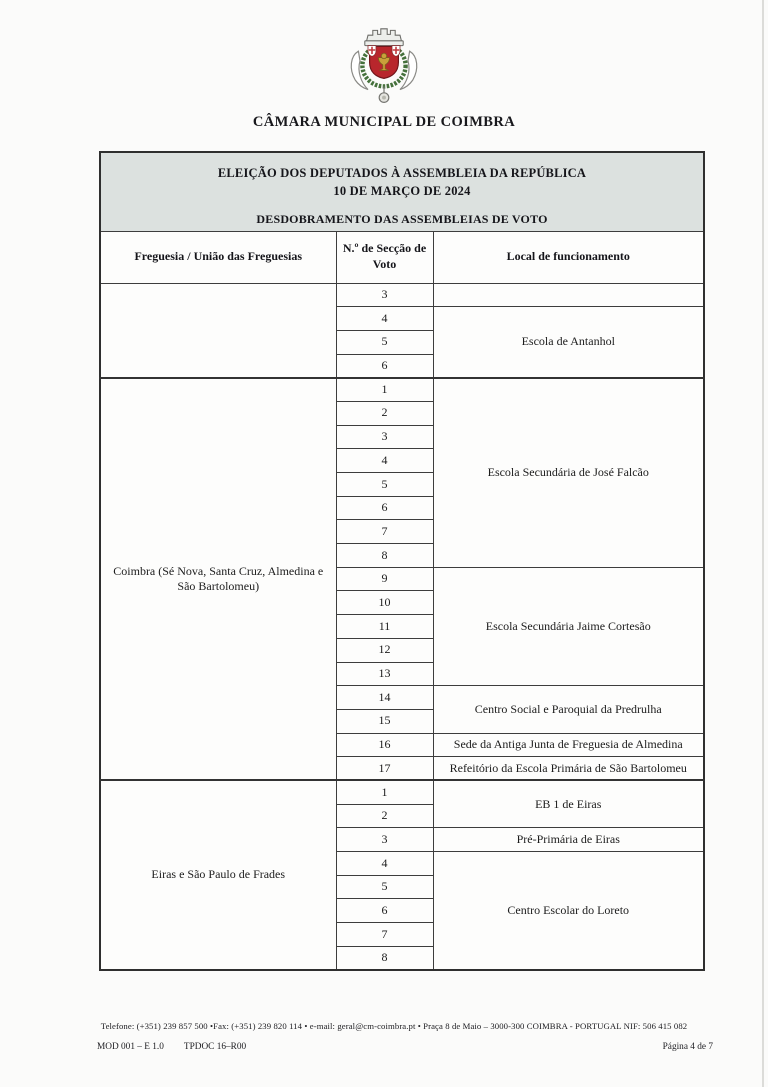  I want to click on freguesia-cell: Eiras e São Paulo de Frades, so click(218, 875).